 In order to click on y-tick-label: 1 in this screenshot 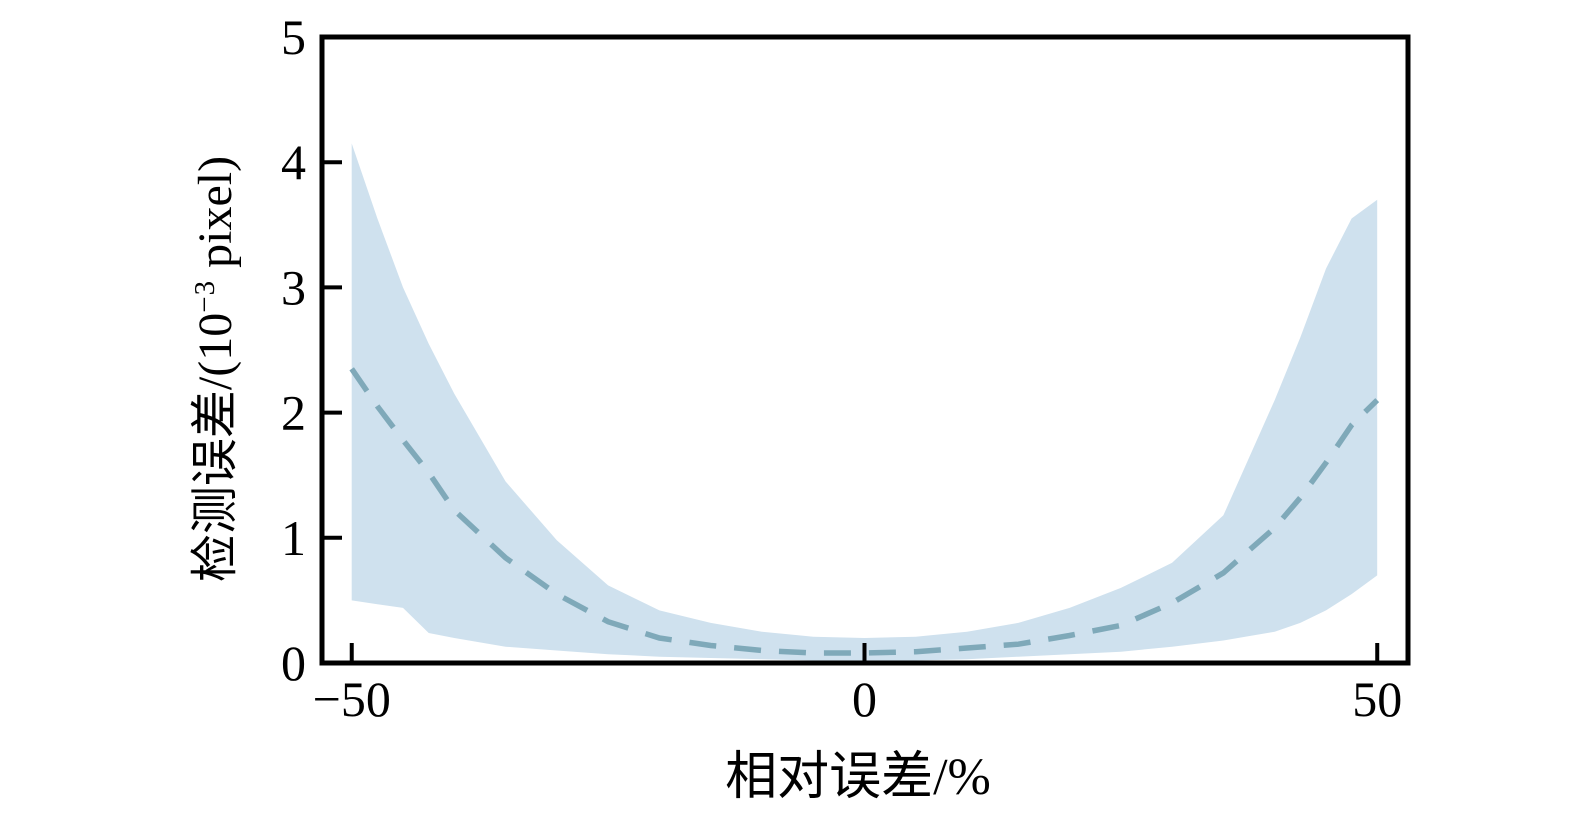, I will do `click(293, 538)`.